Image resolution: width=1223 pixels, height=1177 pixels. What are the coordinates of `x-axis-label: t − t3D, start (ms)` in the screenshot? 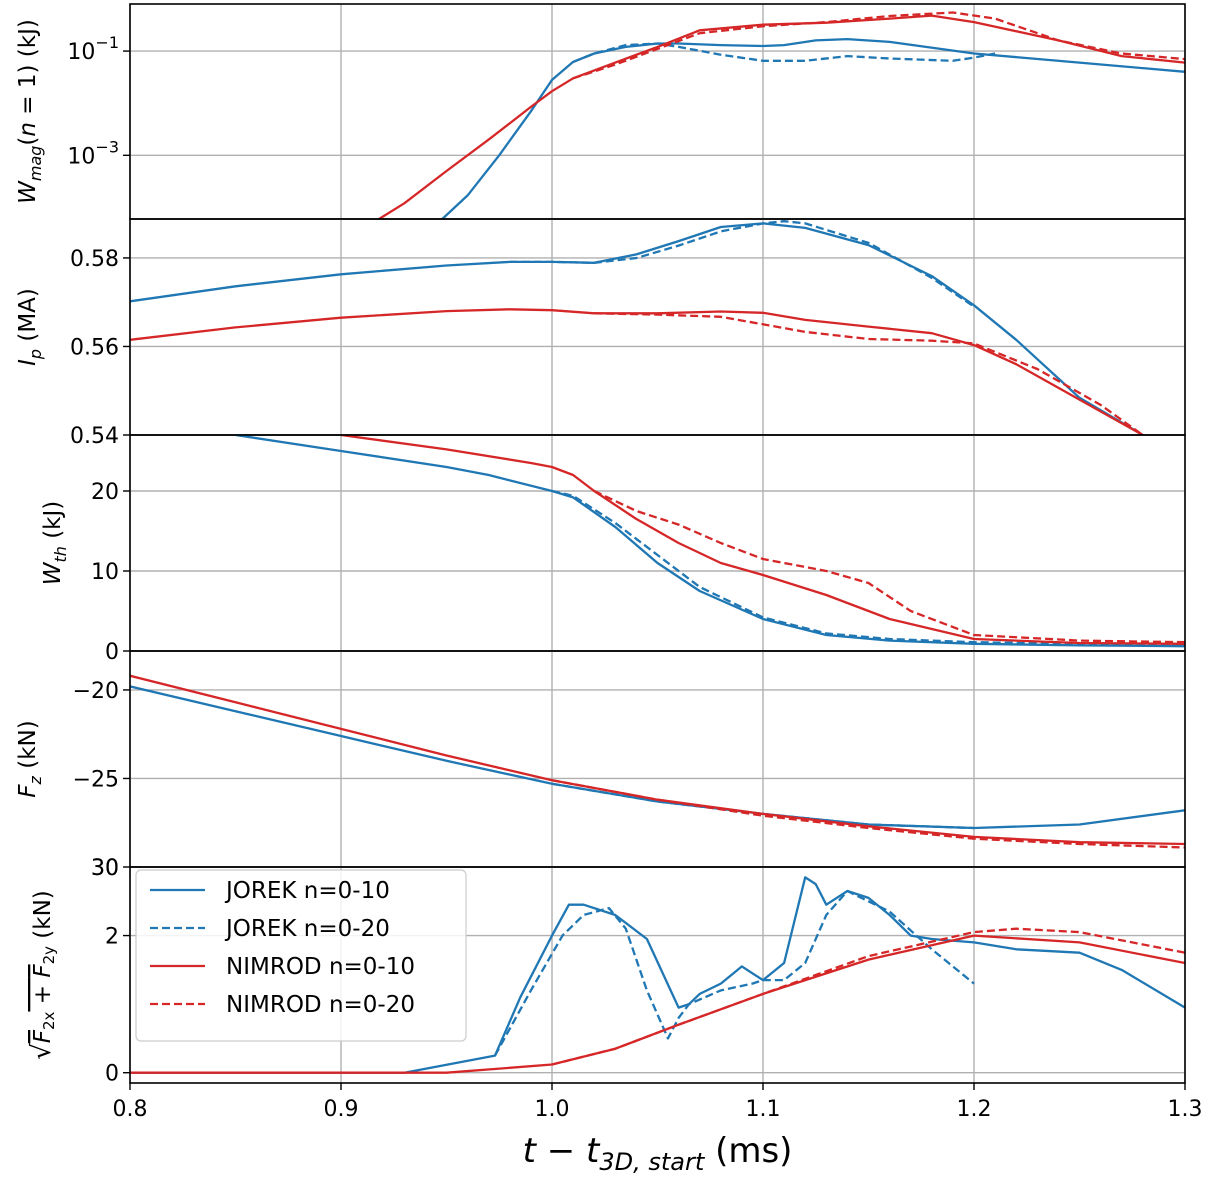 It's located at (658, 1153).